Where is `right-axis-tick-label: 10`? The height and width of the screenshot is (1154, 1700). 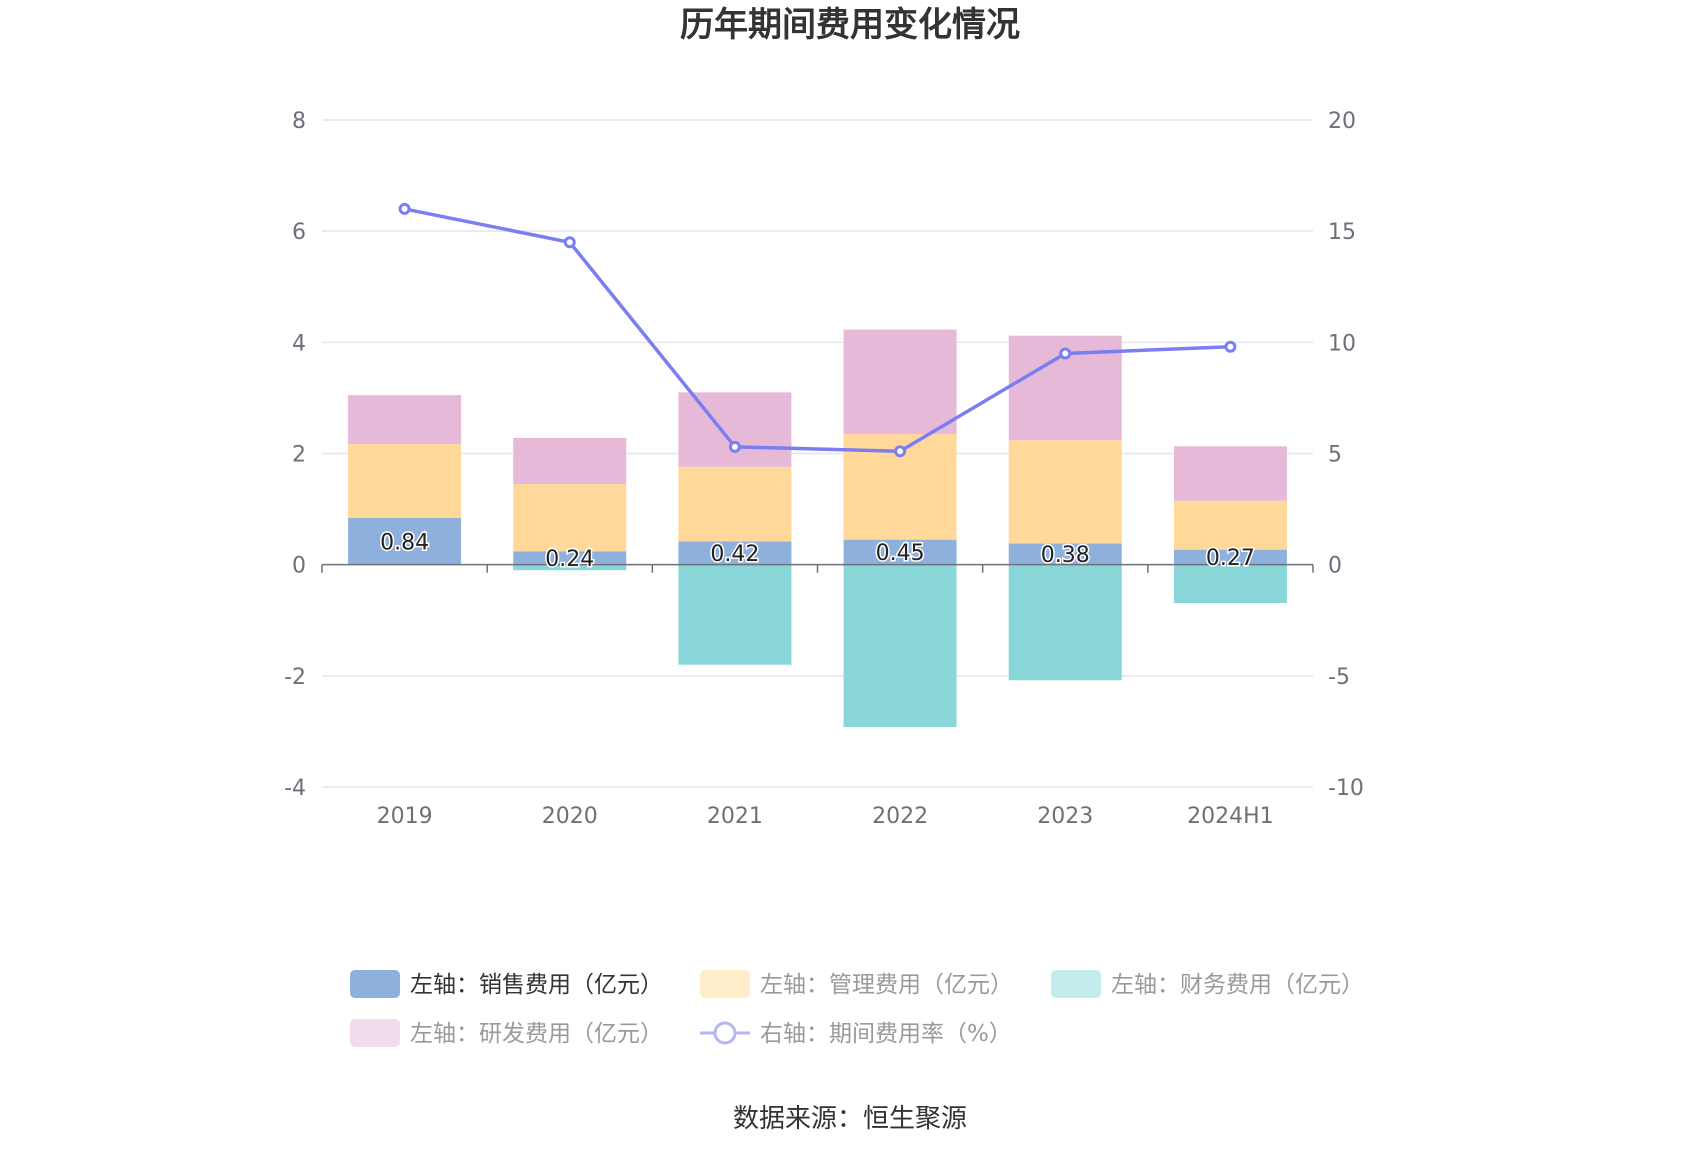 right-axis-tick-label: 10 is located at coordinates (1342, 343).